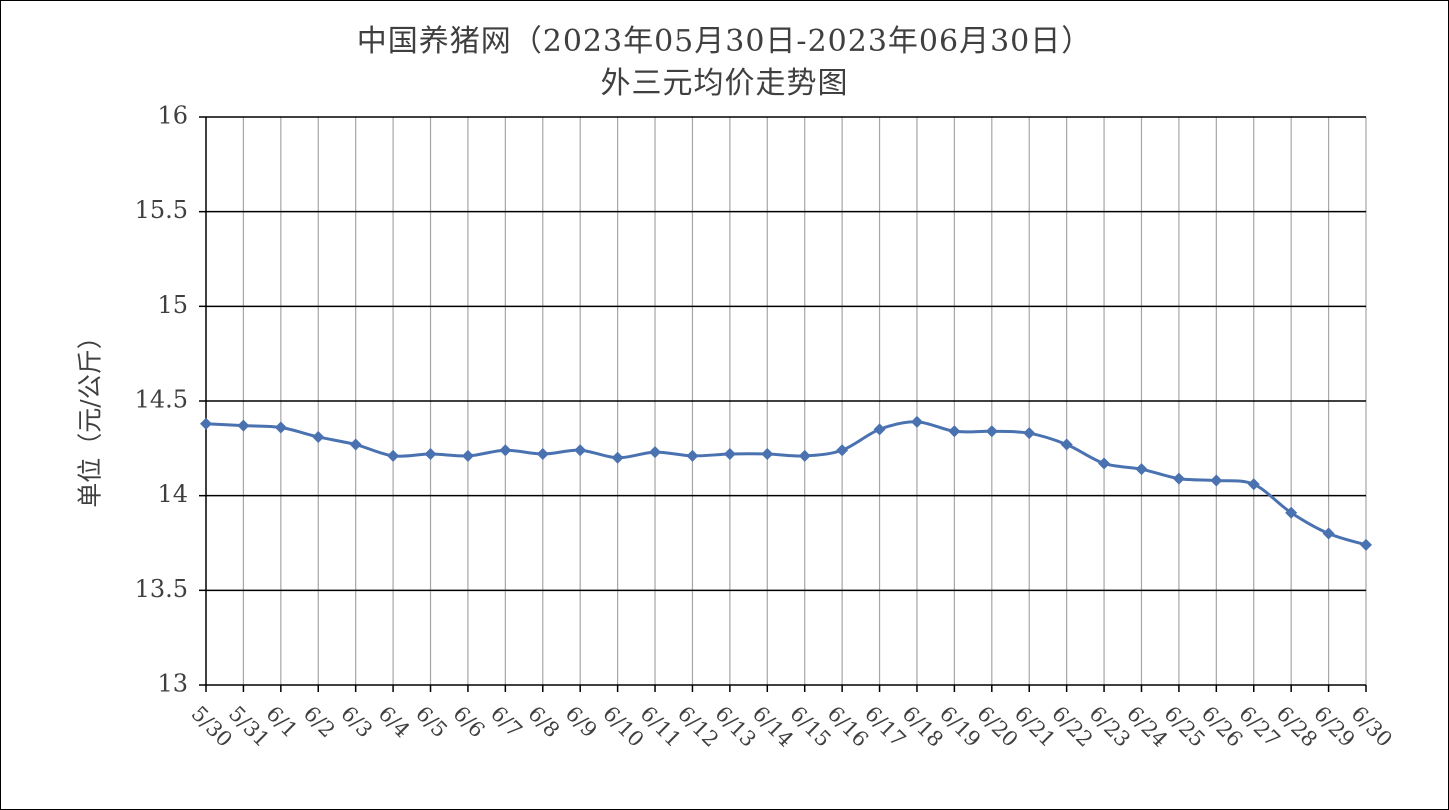 The width and height of the screenshot is (1449, 810). Describe the element at coordinates (724, 83) in the screenshot. I see `chart-subtitle: 外三元均价走势图` at that location.